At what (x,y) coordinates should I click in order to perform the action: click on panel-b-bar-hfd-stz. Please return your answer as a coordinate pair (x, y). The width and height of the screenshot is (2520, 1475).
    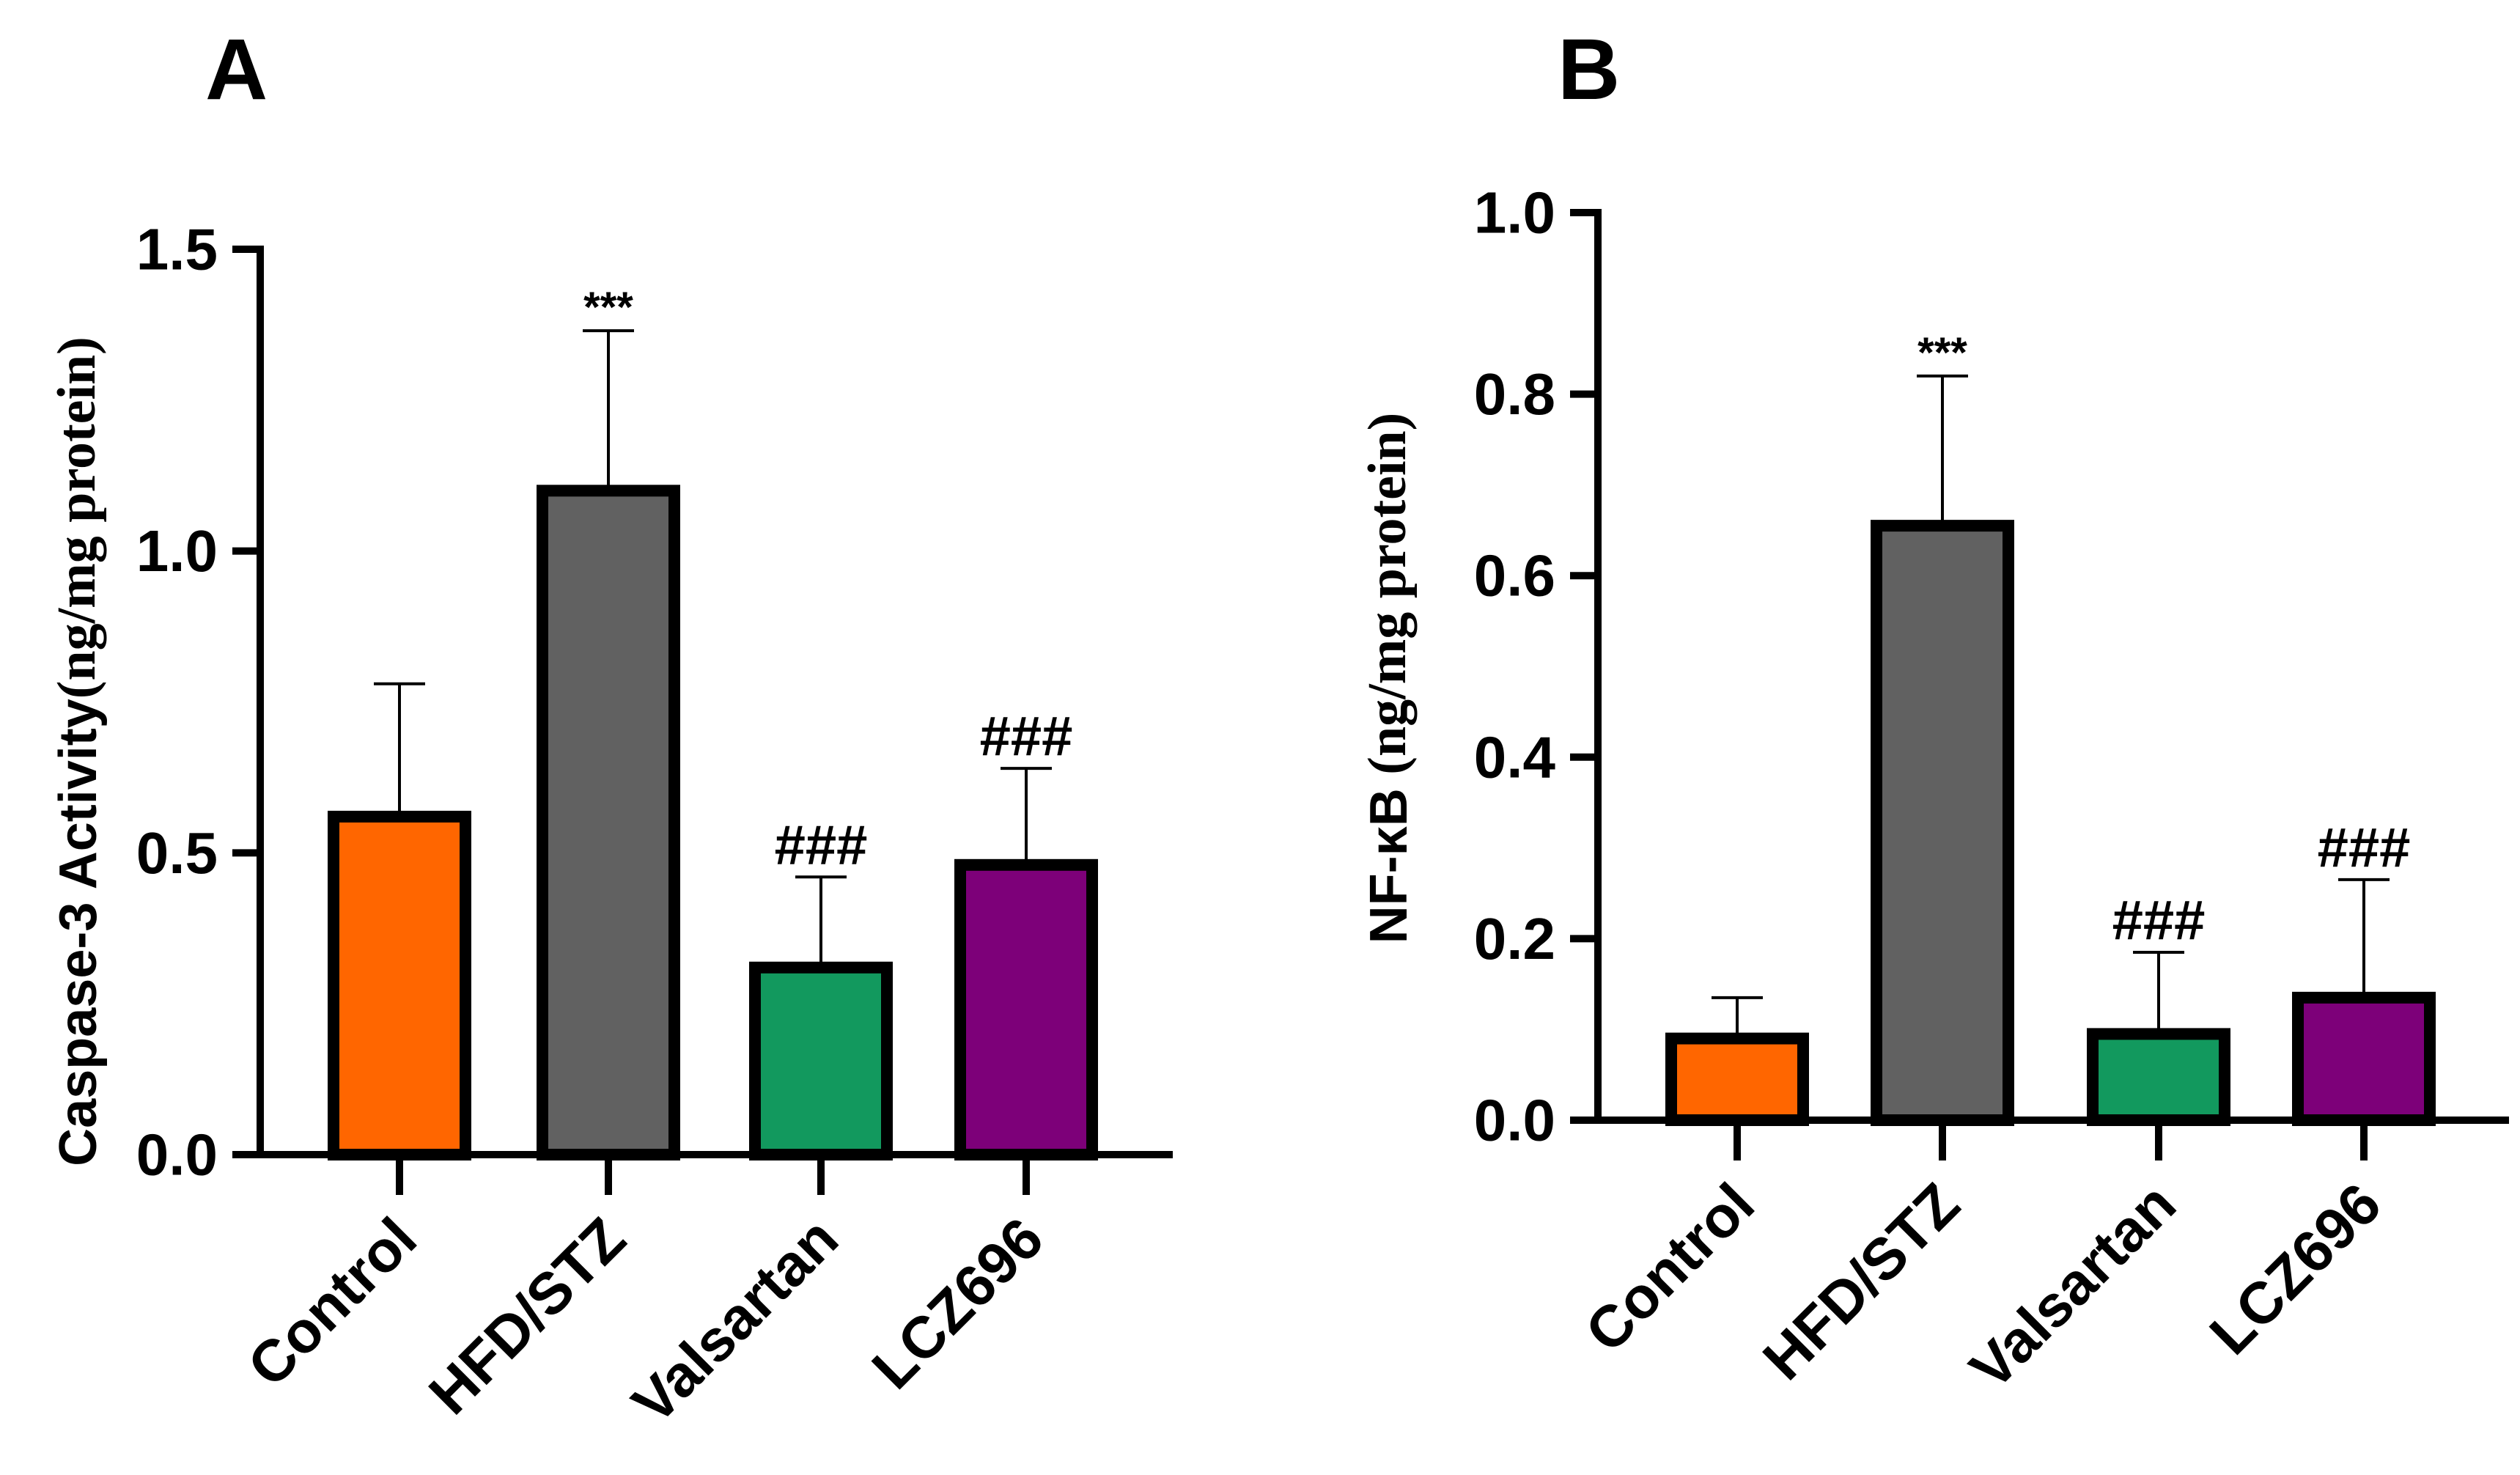
    Looking at the image, I should click on (1942, 823).